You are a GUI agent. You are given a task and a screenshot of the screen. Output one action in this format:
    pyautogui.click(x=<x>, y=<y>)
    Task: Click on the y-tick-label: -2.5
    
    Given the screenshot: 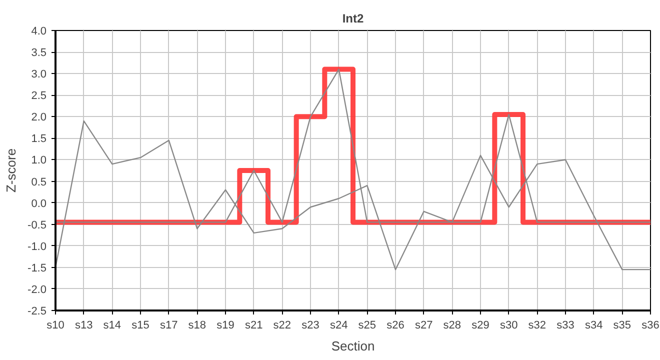 What is the action you would take?
    pyautogui.click(x=37, y=312)
    